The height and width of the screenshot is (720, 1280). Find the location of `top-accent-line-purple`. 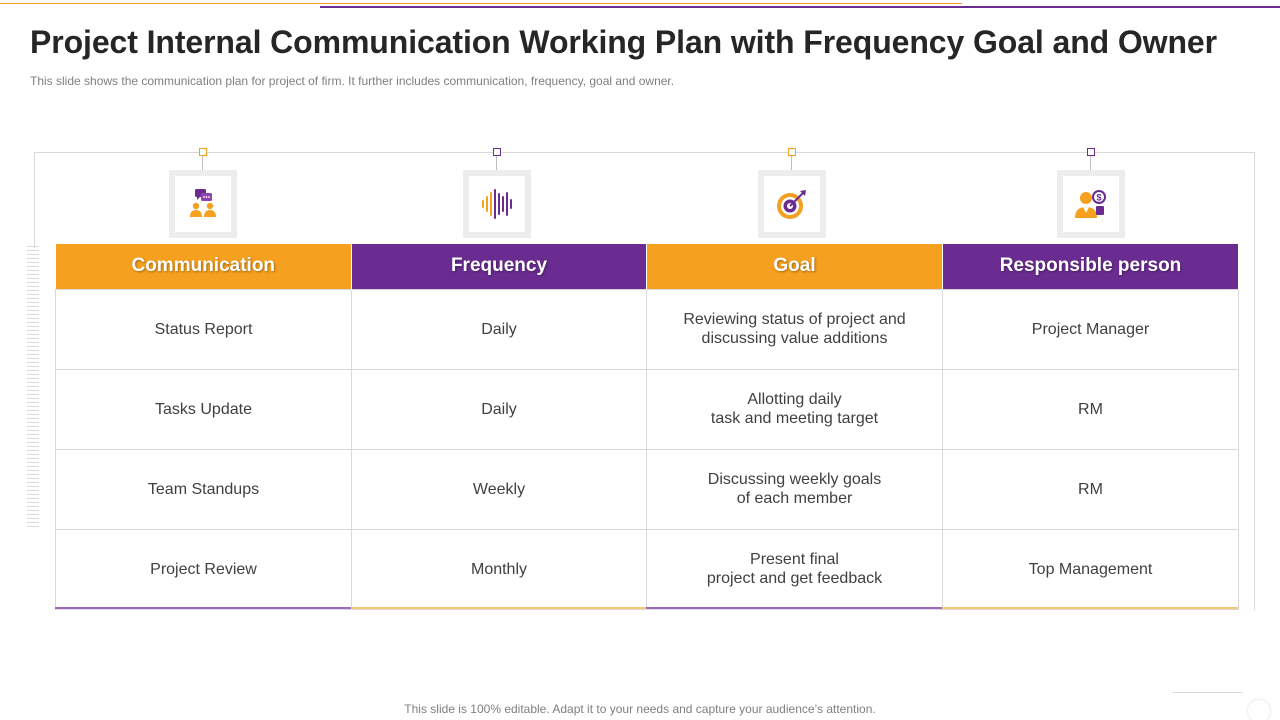

top-accent-line-purple is located at coordinates (800, 7).